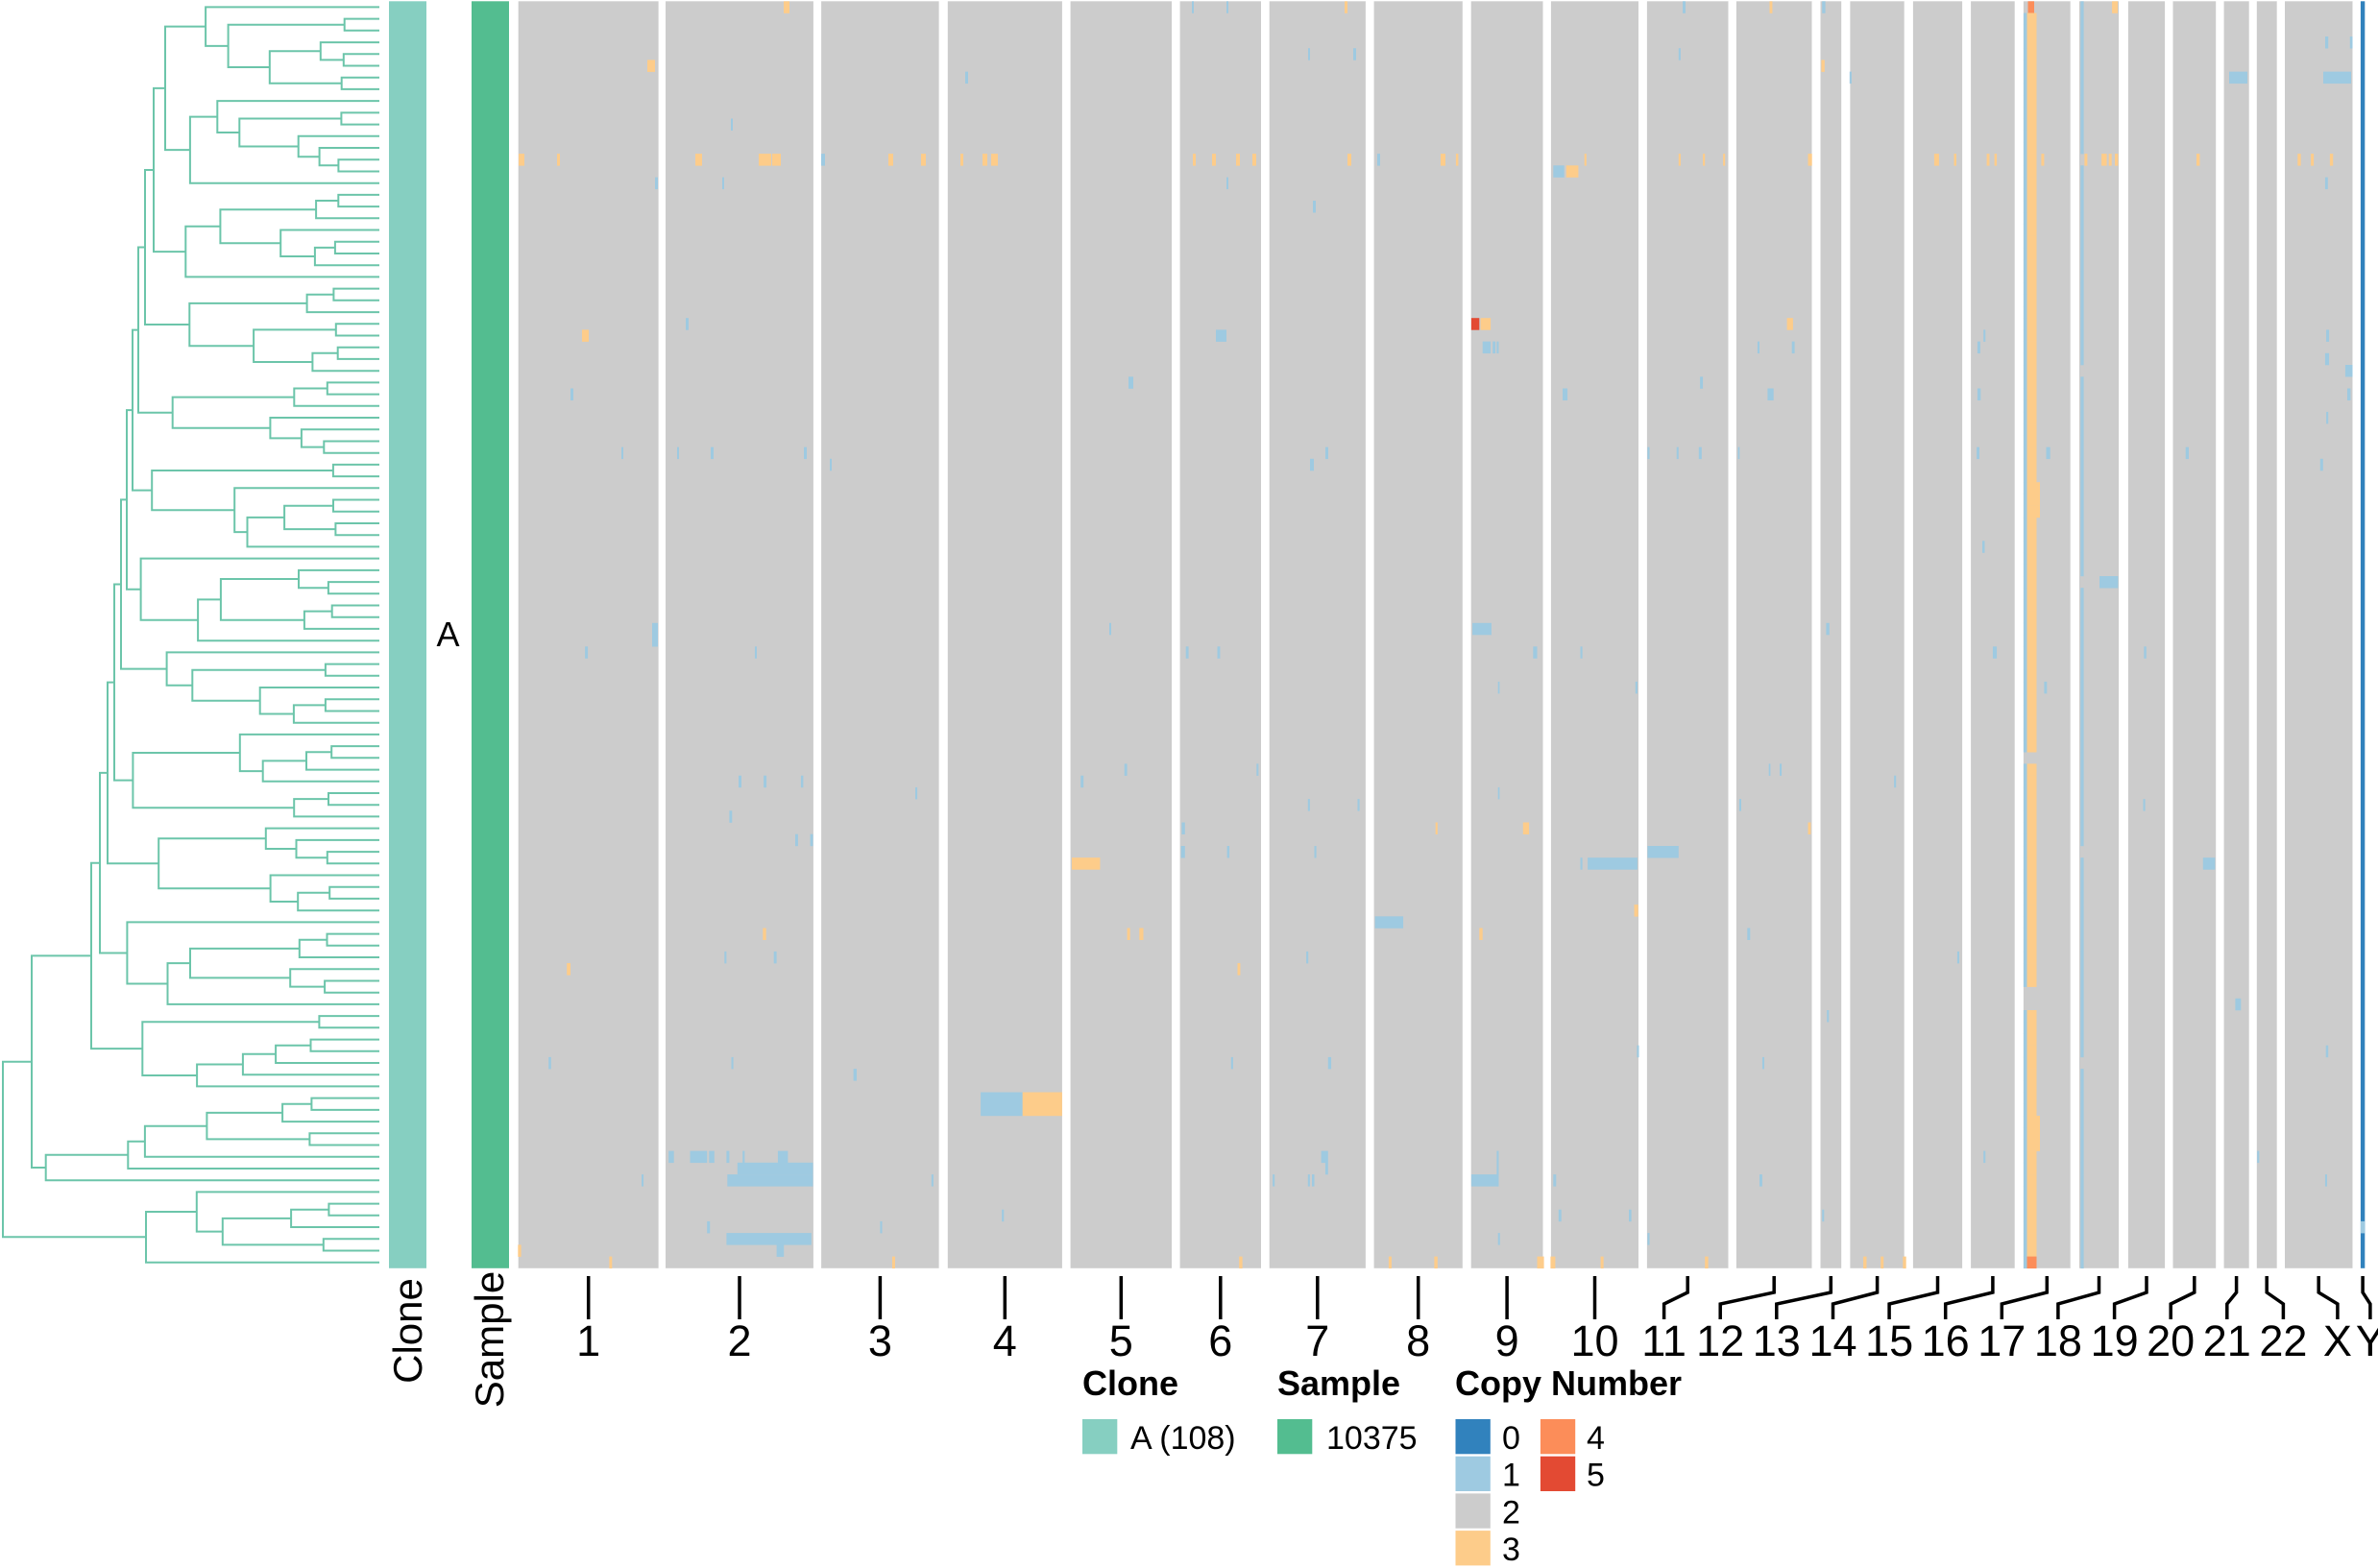 The image size is (2378, 1568). Describe the element at coordinates (1594, 1340) in the screenshot. I see `svg-text: 10` at that location.